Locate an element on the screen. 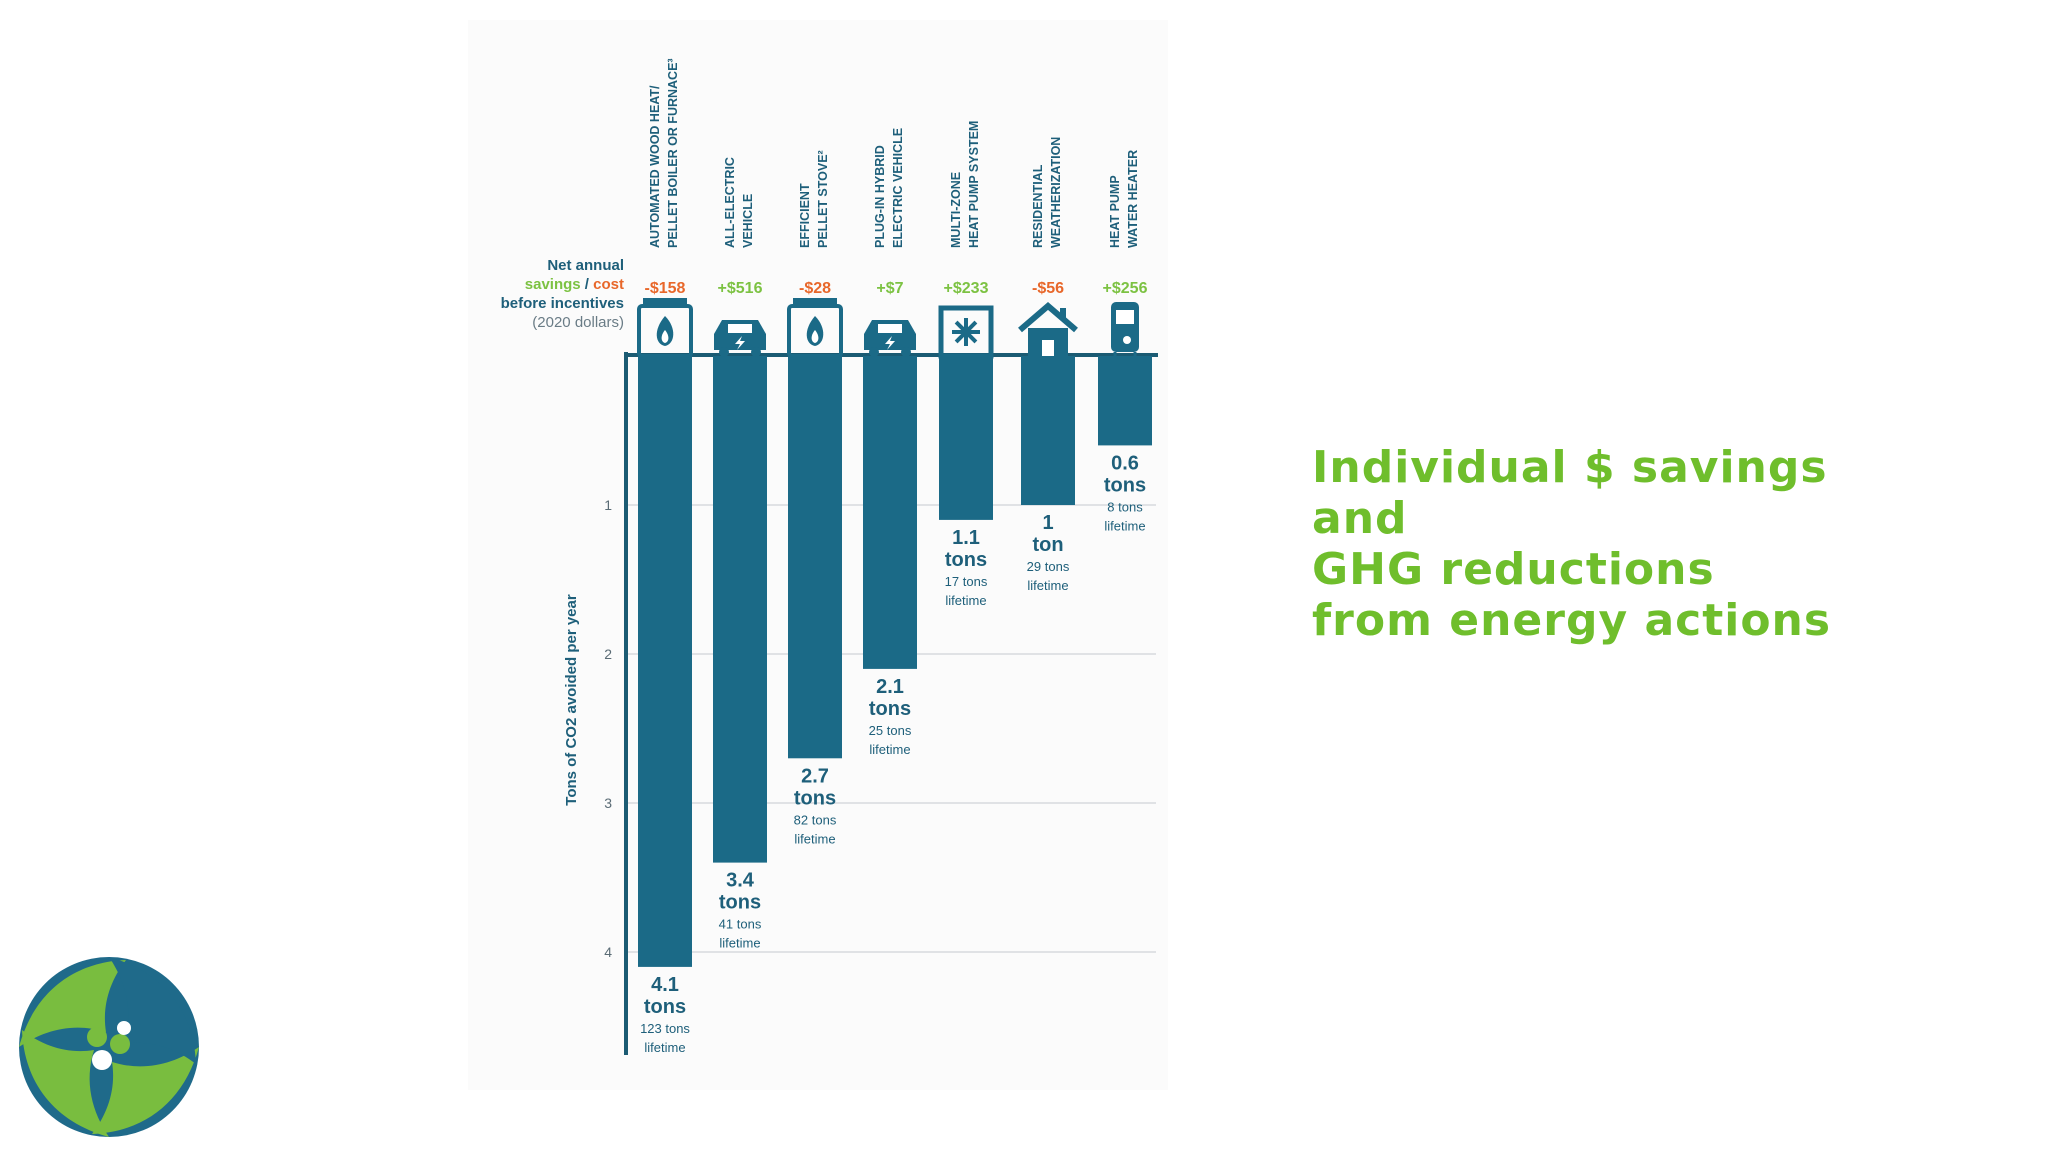  heading-line: and is located at coordinates (1360, 518).